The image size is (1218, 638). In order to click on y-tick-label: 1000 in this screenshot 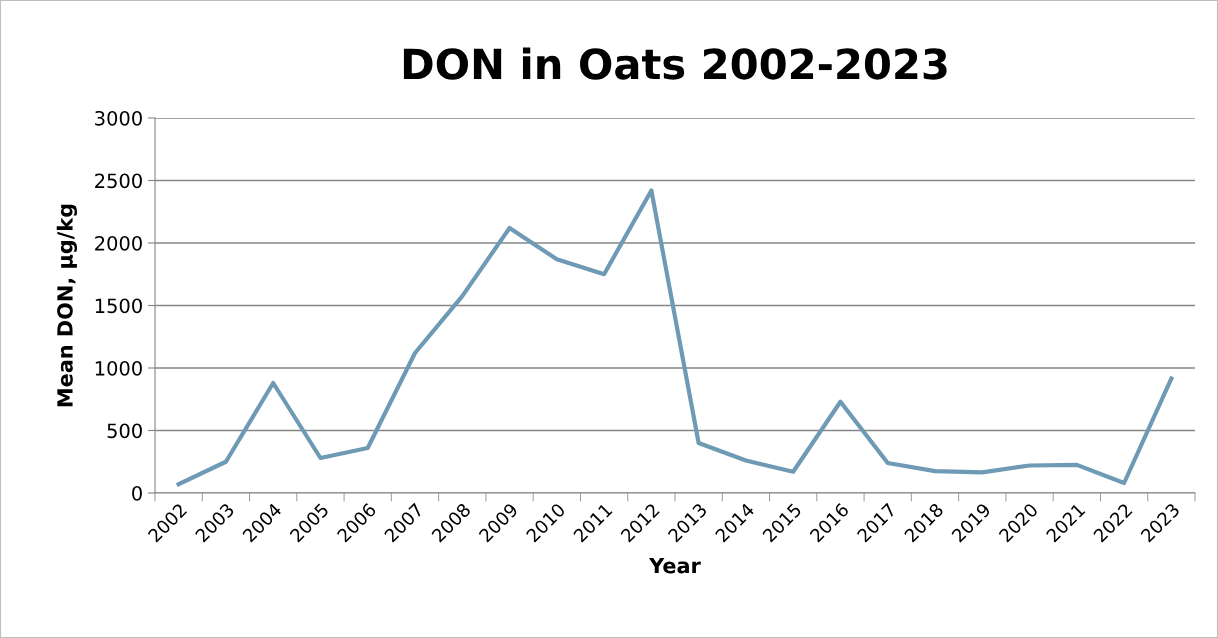, I will do `click(118, 368)`.